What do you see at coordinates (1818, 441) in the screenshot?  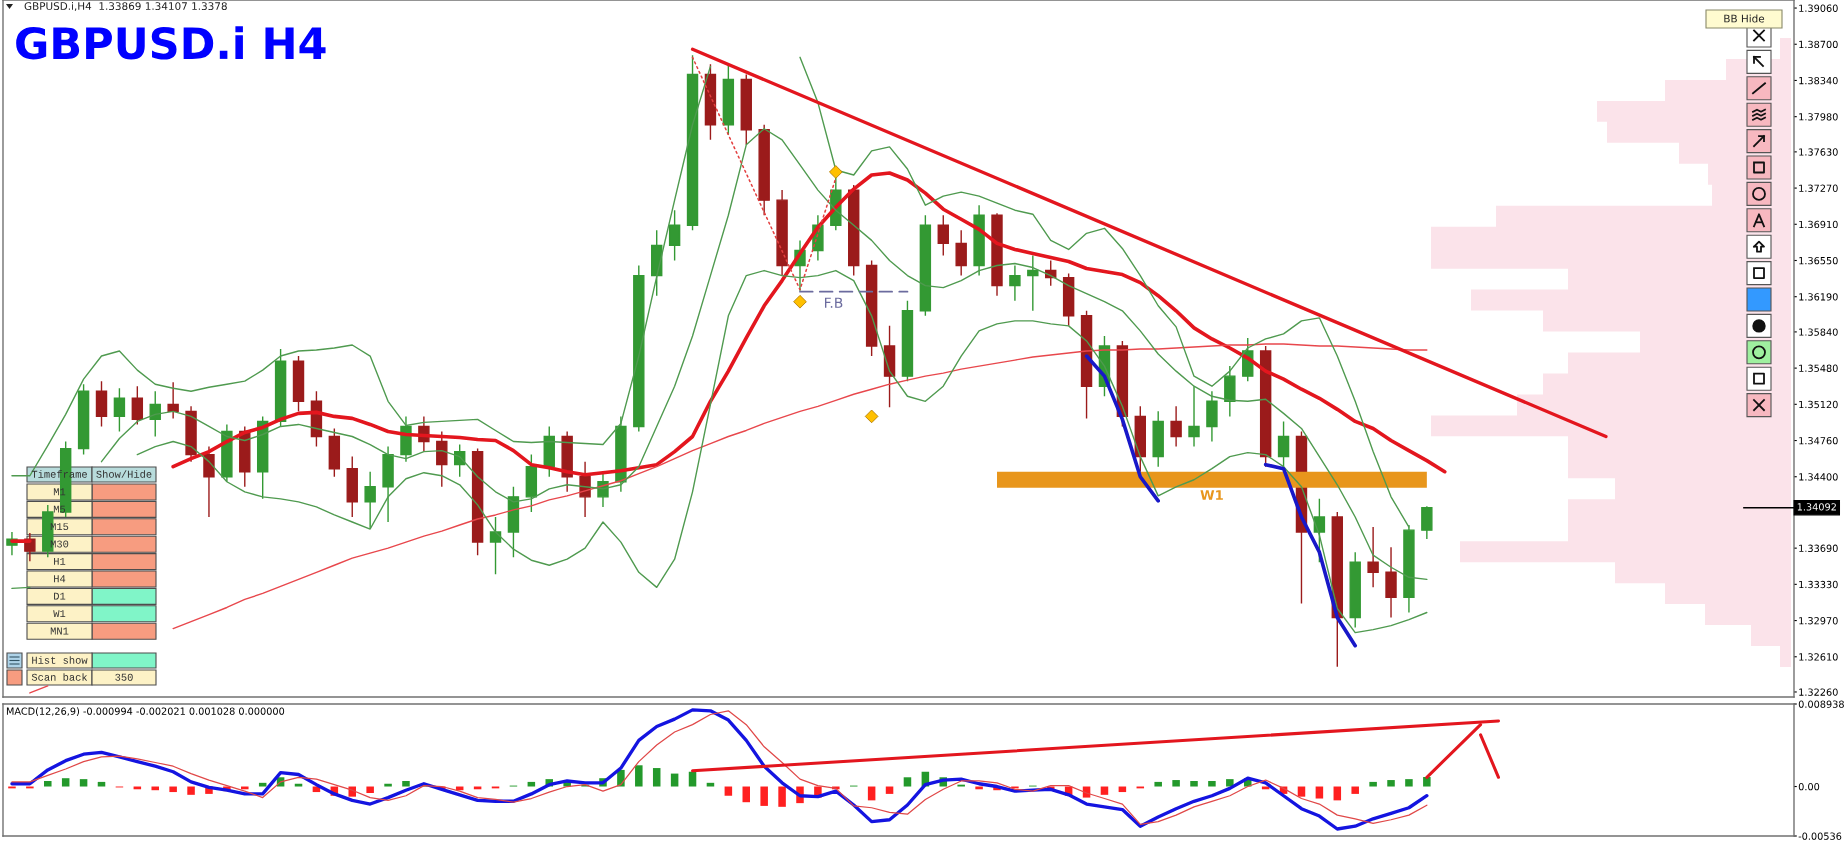 I see `y-tick-label: 1.34760` at bounding box center [1818, 441].